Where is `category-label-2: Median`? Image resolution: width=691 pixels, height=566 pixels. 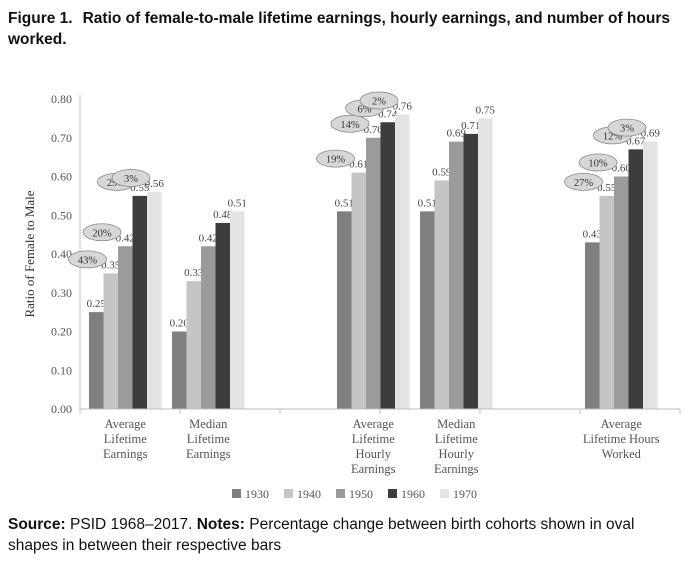
category-label-2: Median is located at coordinates (208, 424).